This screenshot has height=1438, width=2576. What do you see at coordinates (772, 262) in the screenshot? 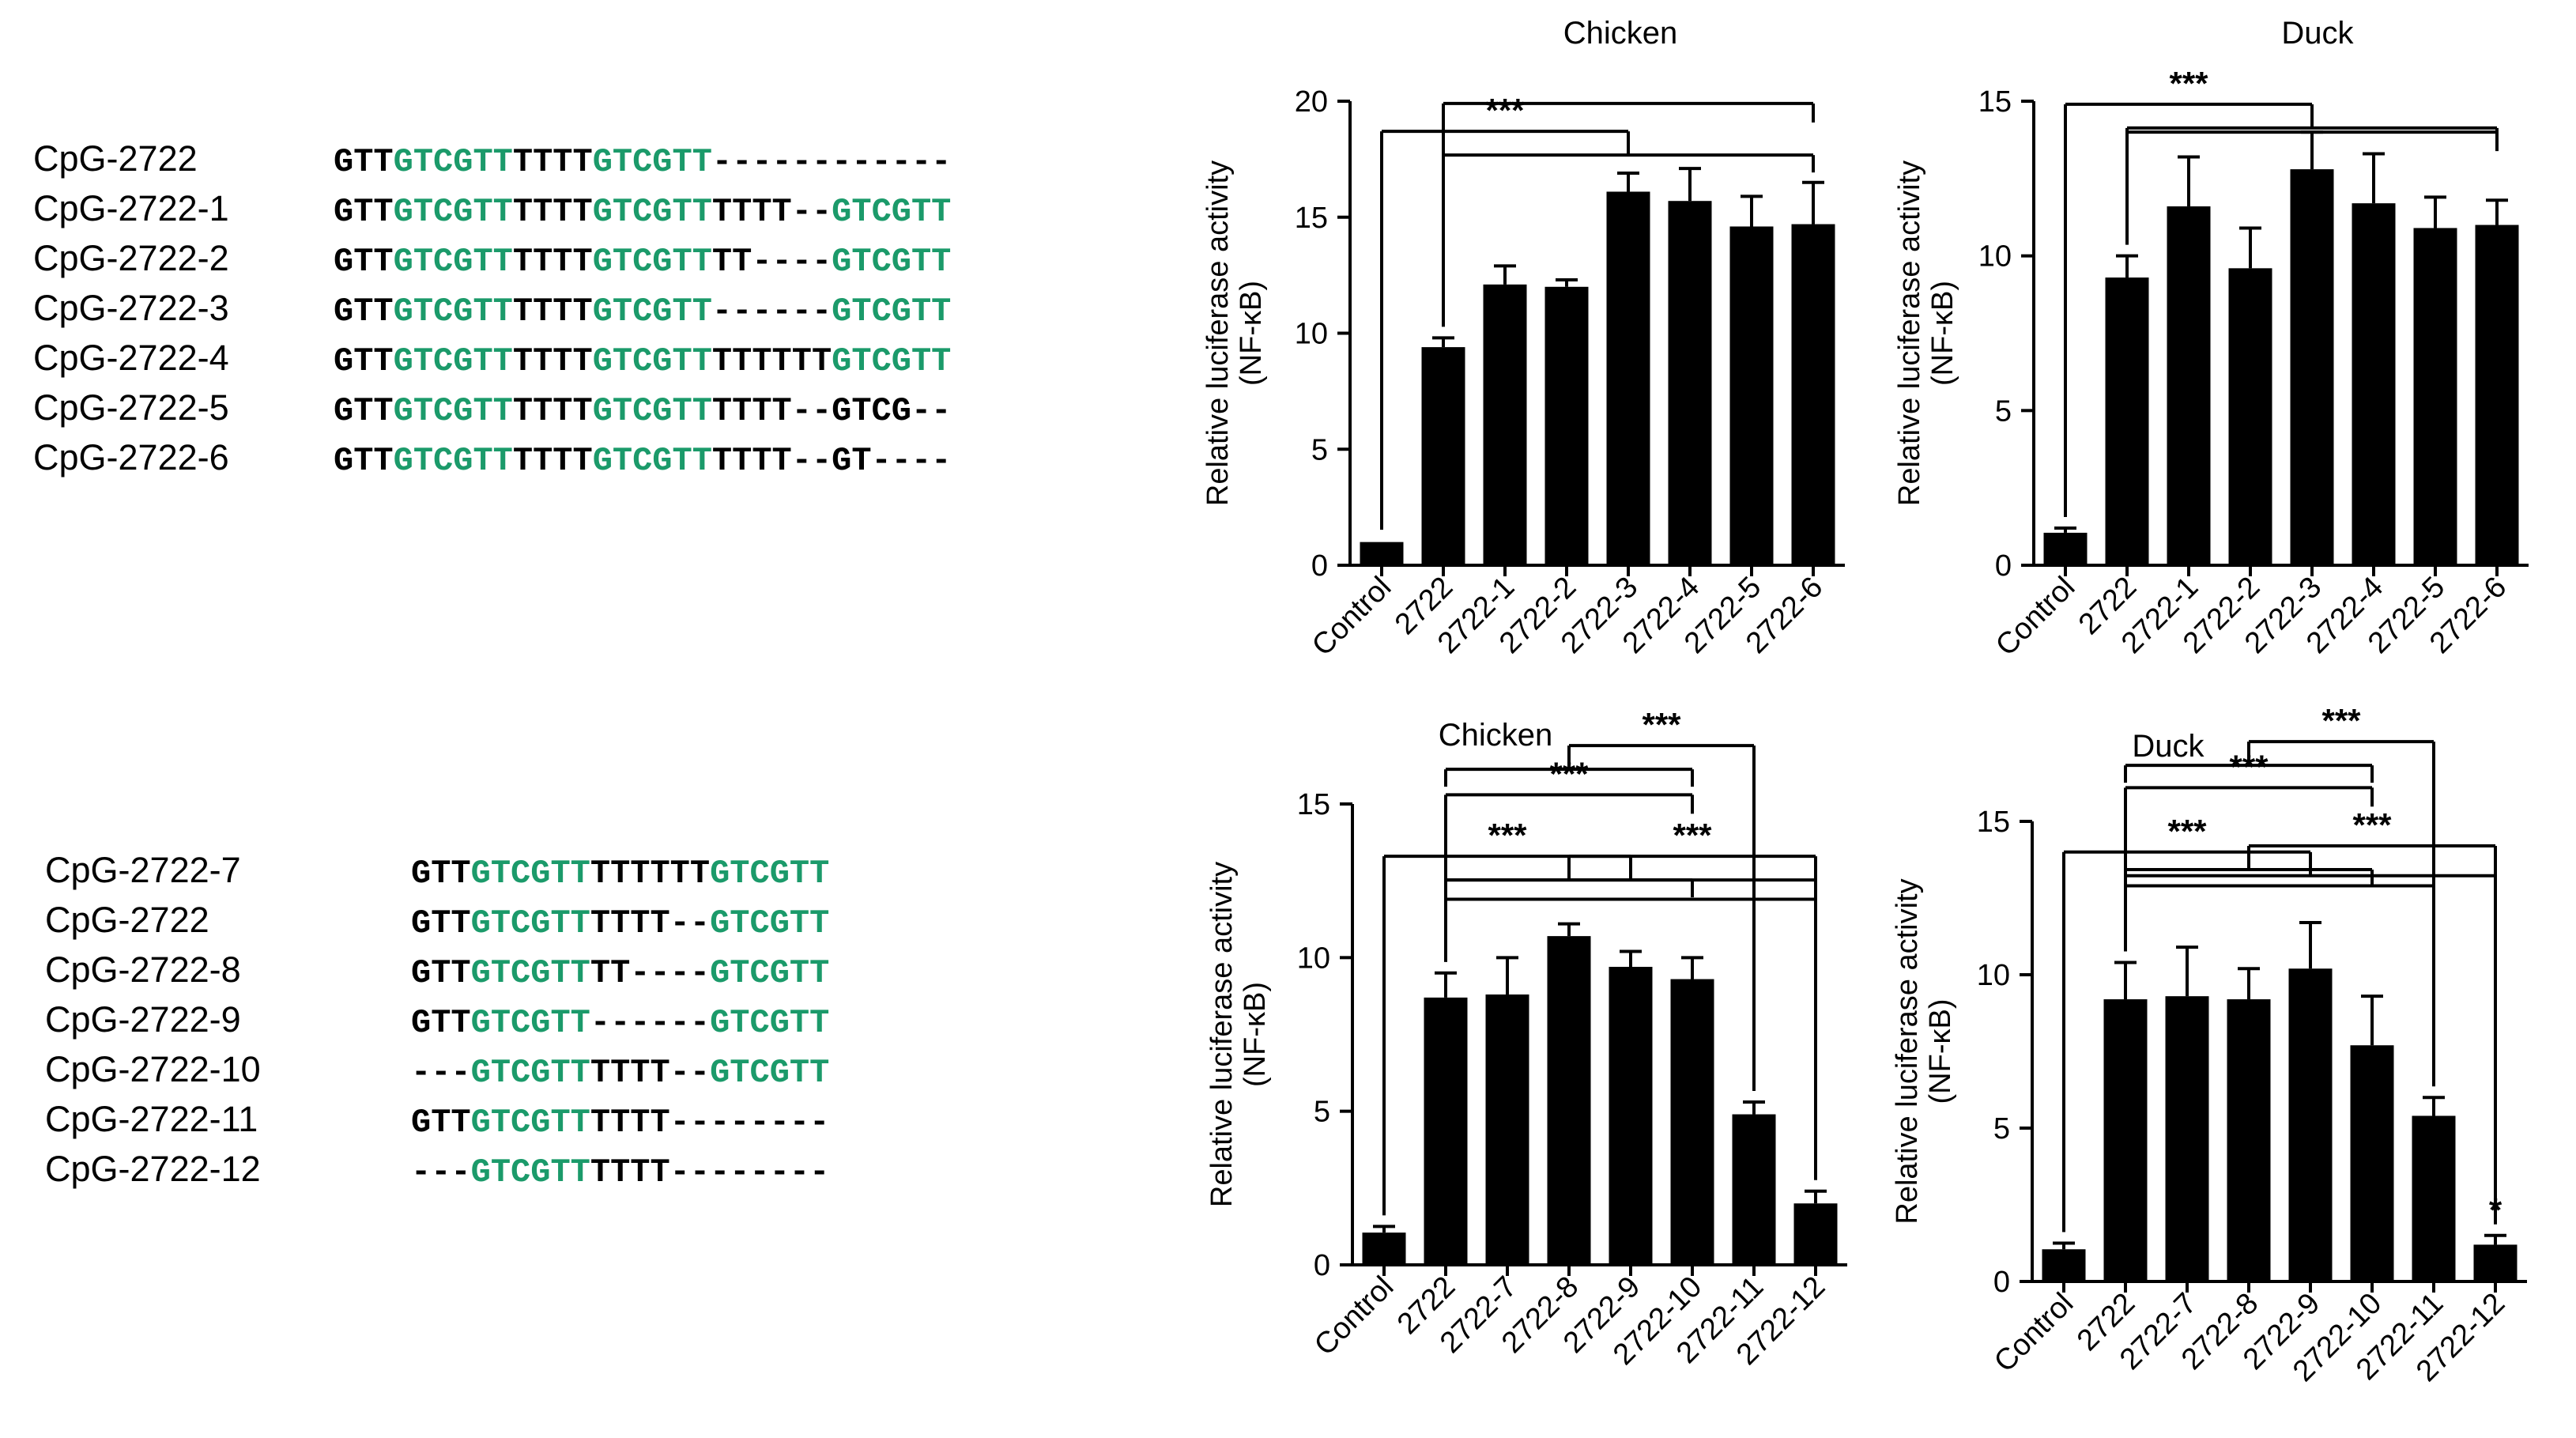
I see `sequence-segment: TT----` at bounding box center [772, 262].